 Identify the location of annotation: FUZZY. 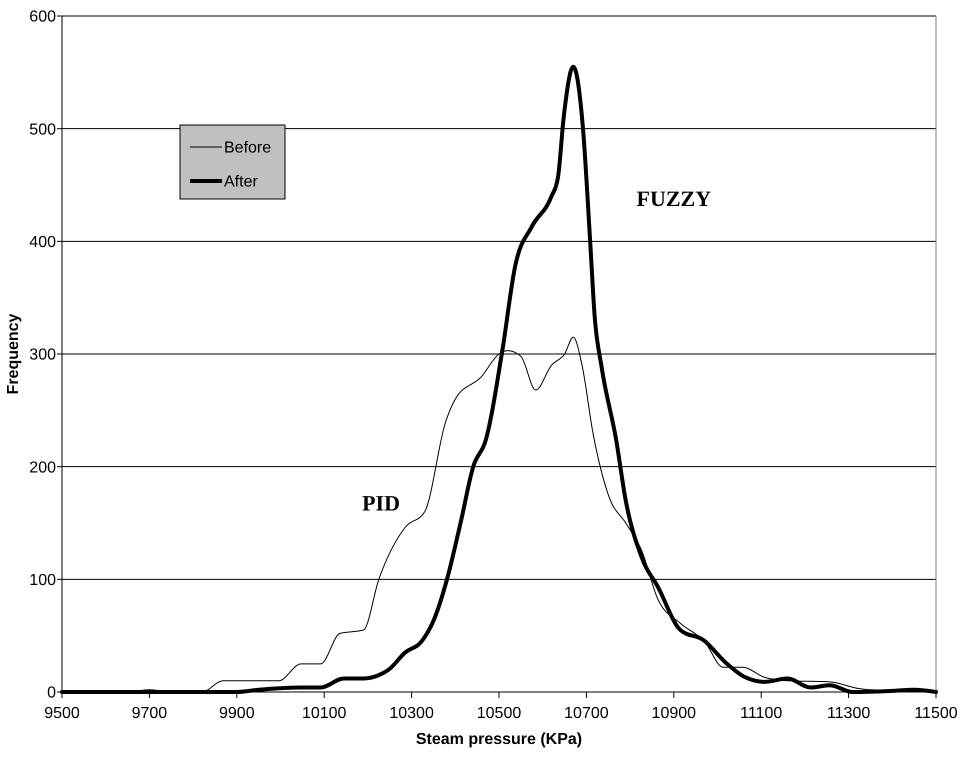
(674, 199).